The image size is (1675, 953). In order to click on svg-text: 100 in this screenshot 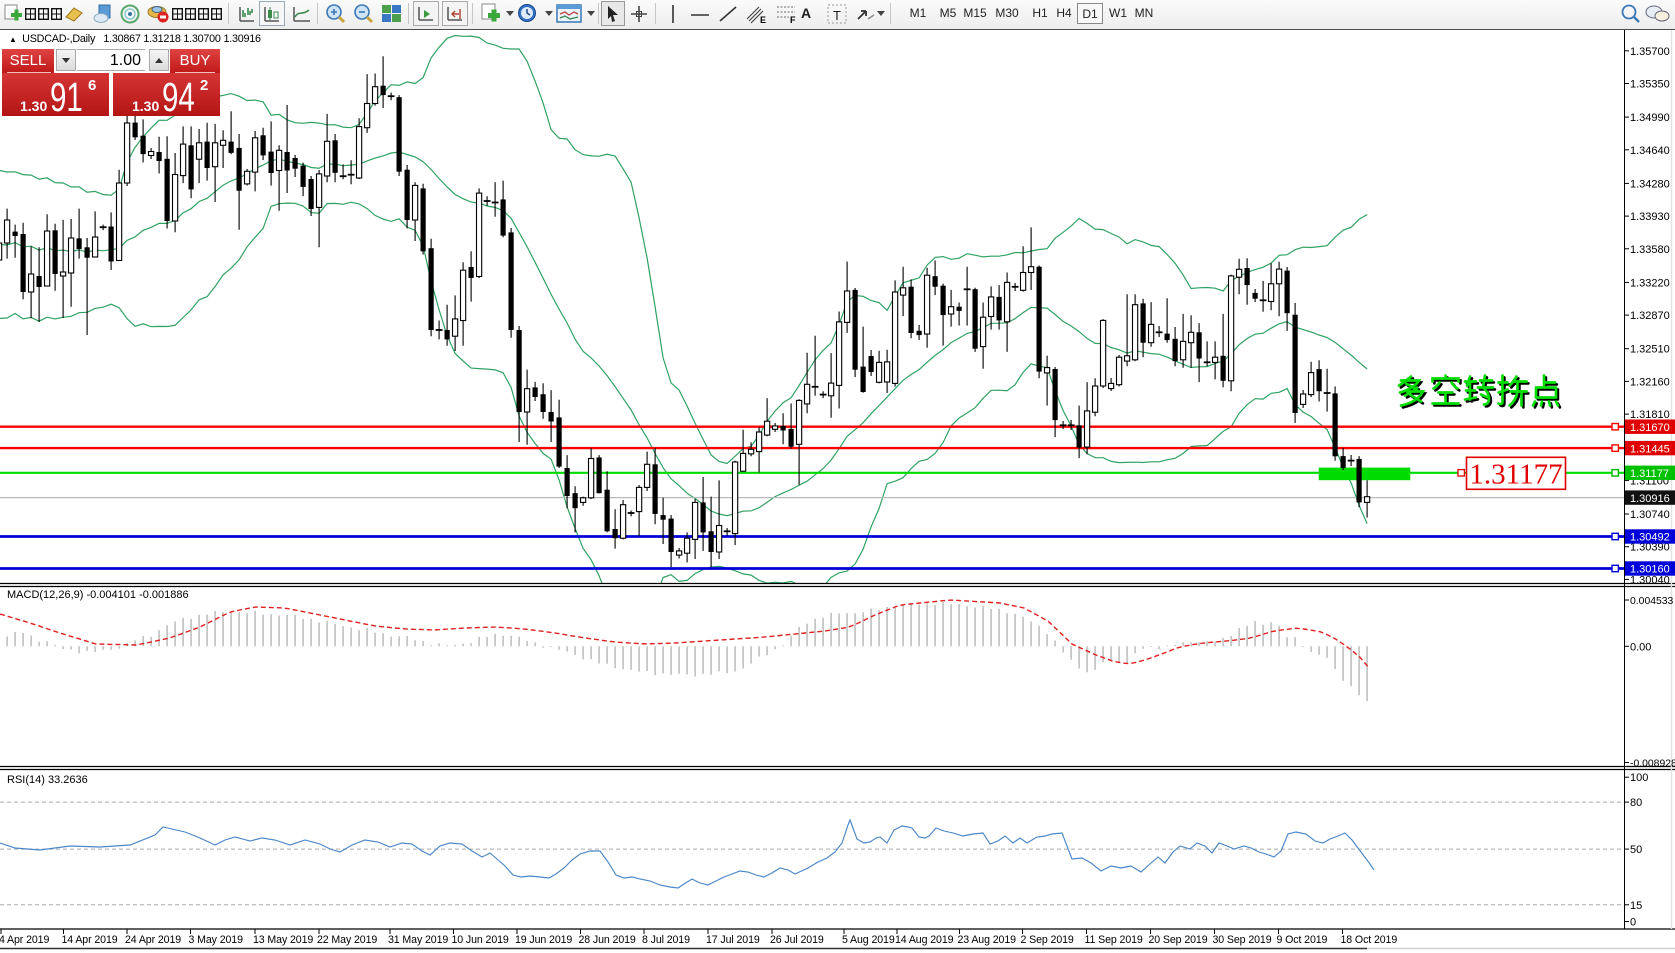, I will do `click(1639, 778)`.